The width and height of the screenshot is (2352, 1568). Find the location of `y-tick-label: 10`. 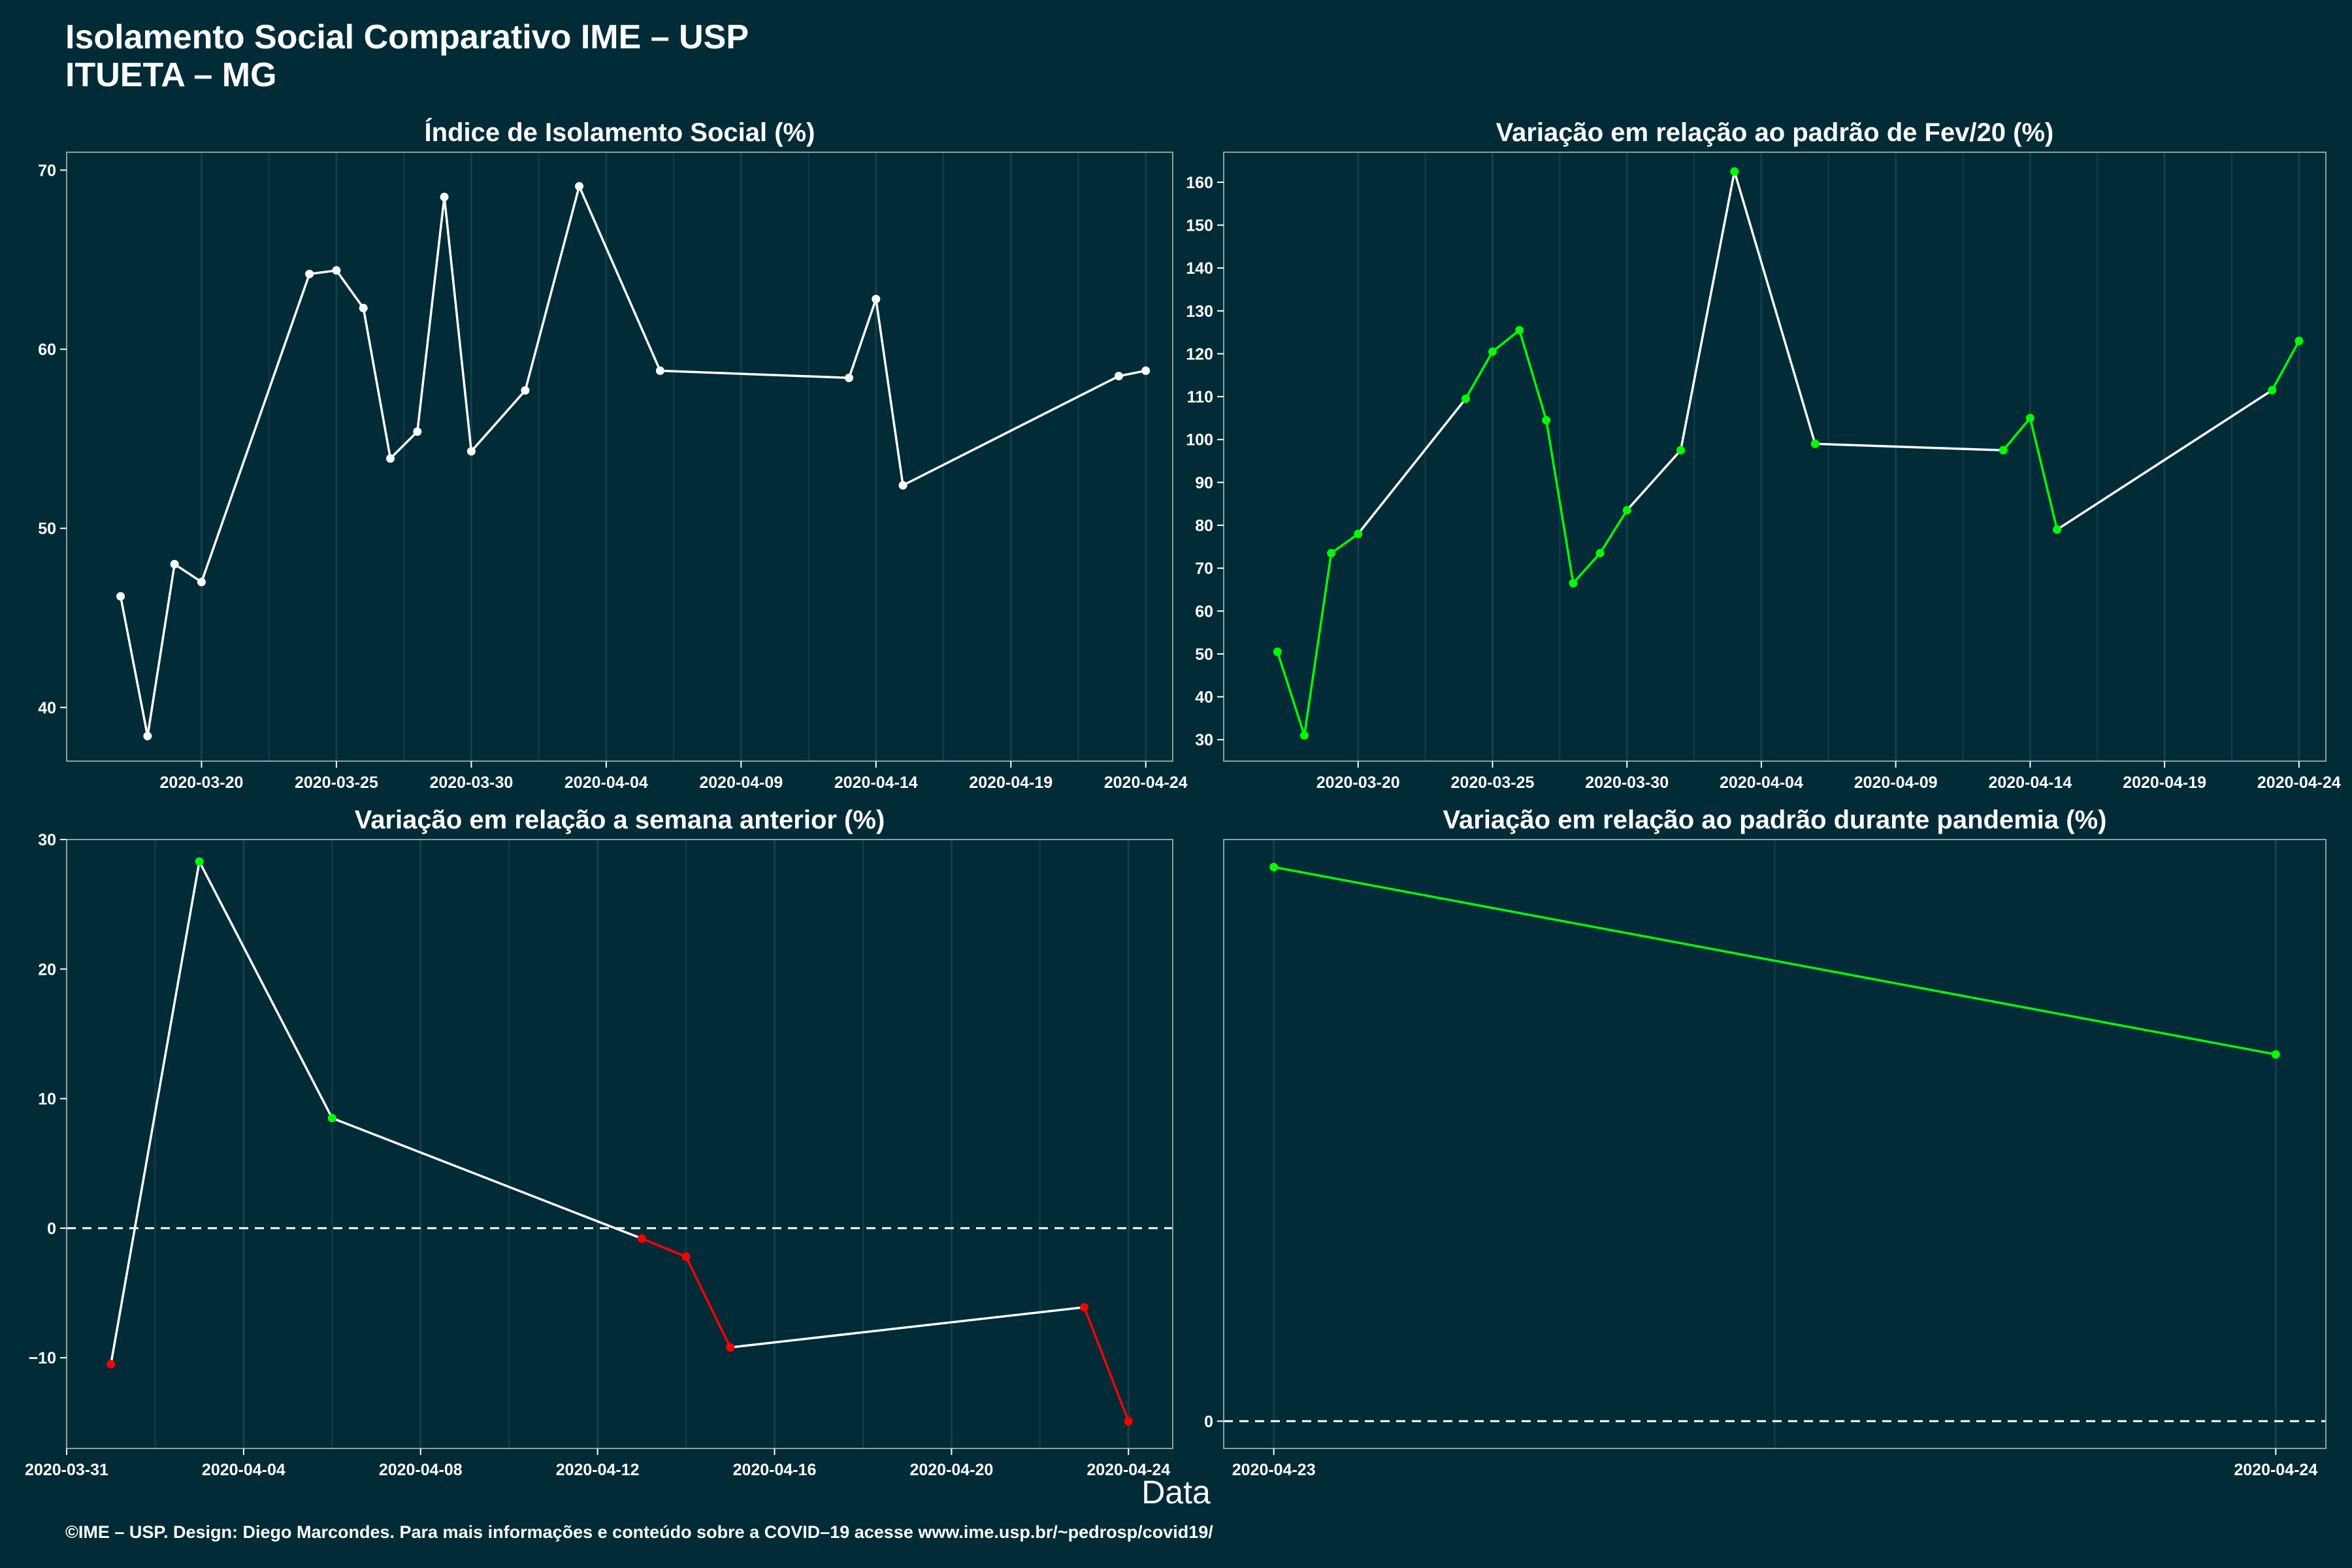

y-tick-label: 10 is located at coordinates (47, 1099).